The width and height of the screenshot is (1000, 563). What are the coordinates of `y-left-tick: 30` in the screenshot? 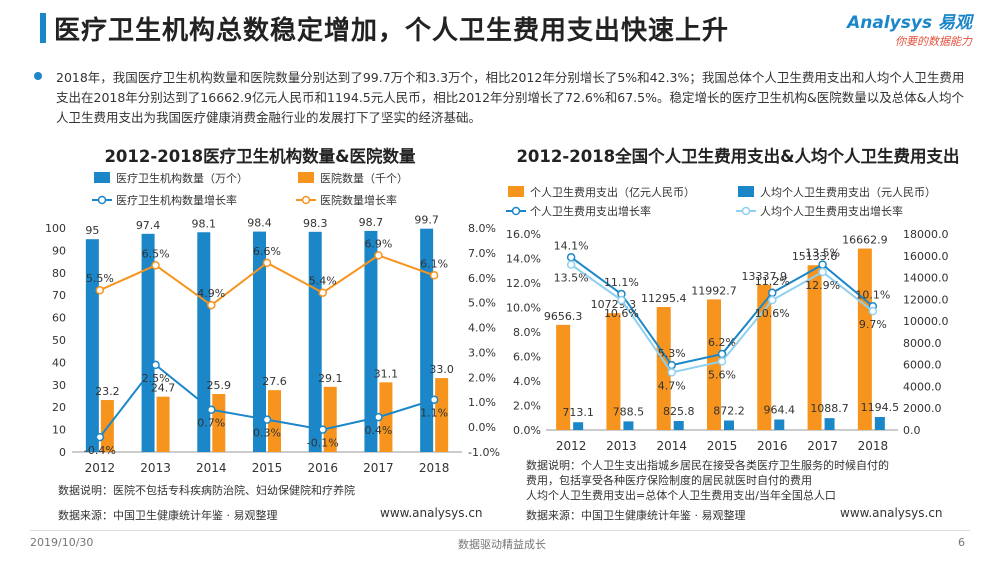 It's located at (59, 385).